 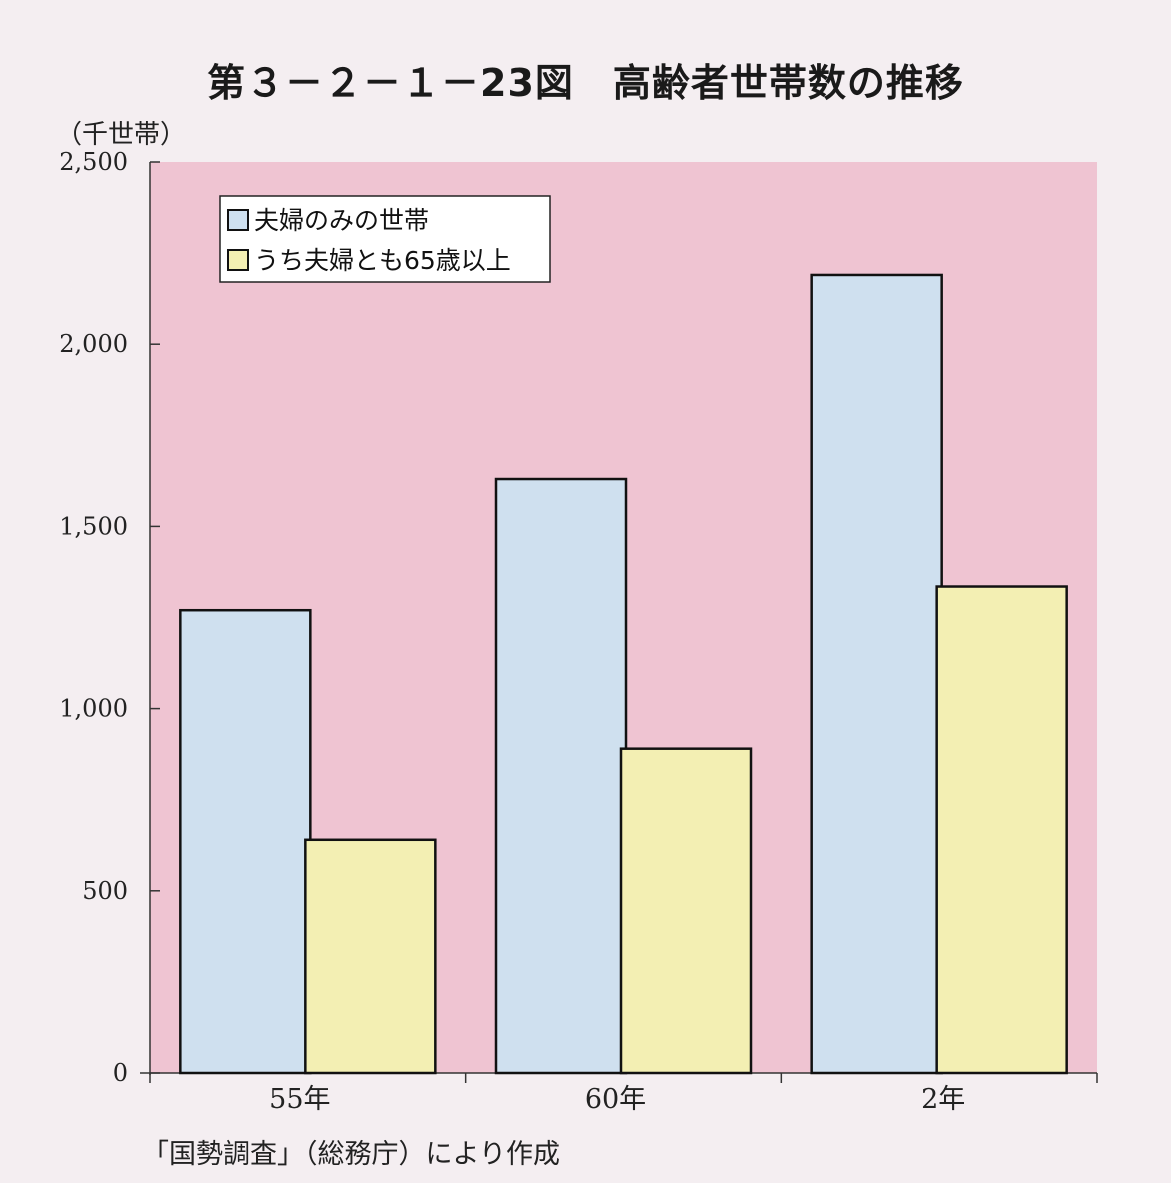 I want to click on y-tick-label: 2,500, so click(x=93, y=162).